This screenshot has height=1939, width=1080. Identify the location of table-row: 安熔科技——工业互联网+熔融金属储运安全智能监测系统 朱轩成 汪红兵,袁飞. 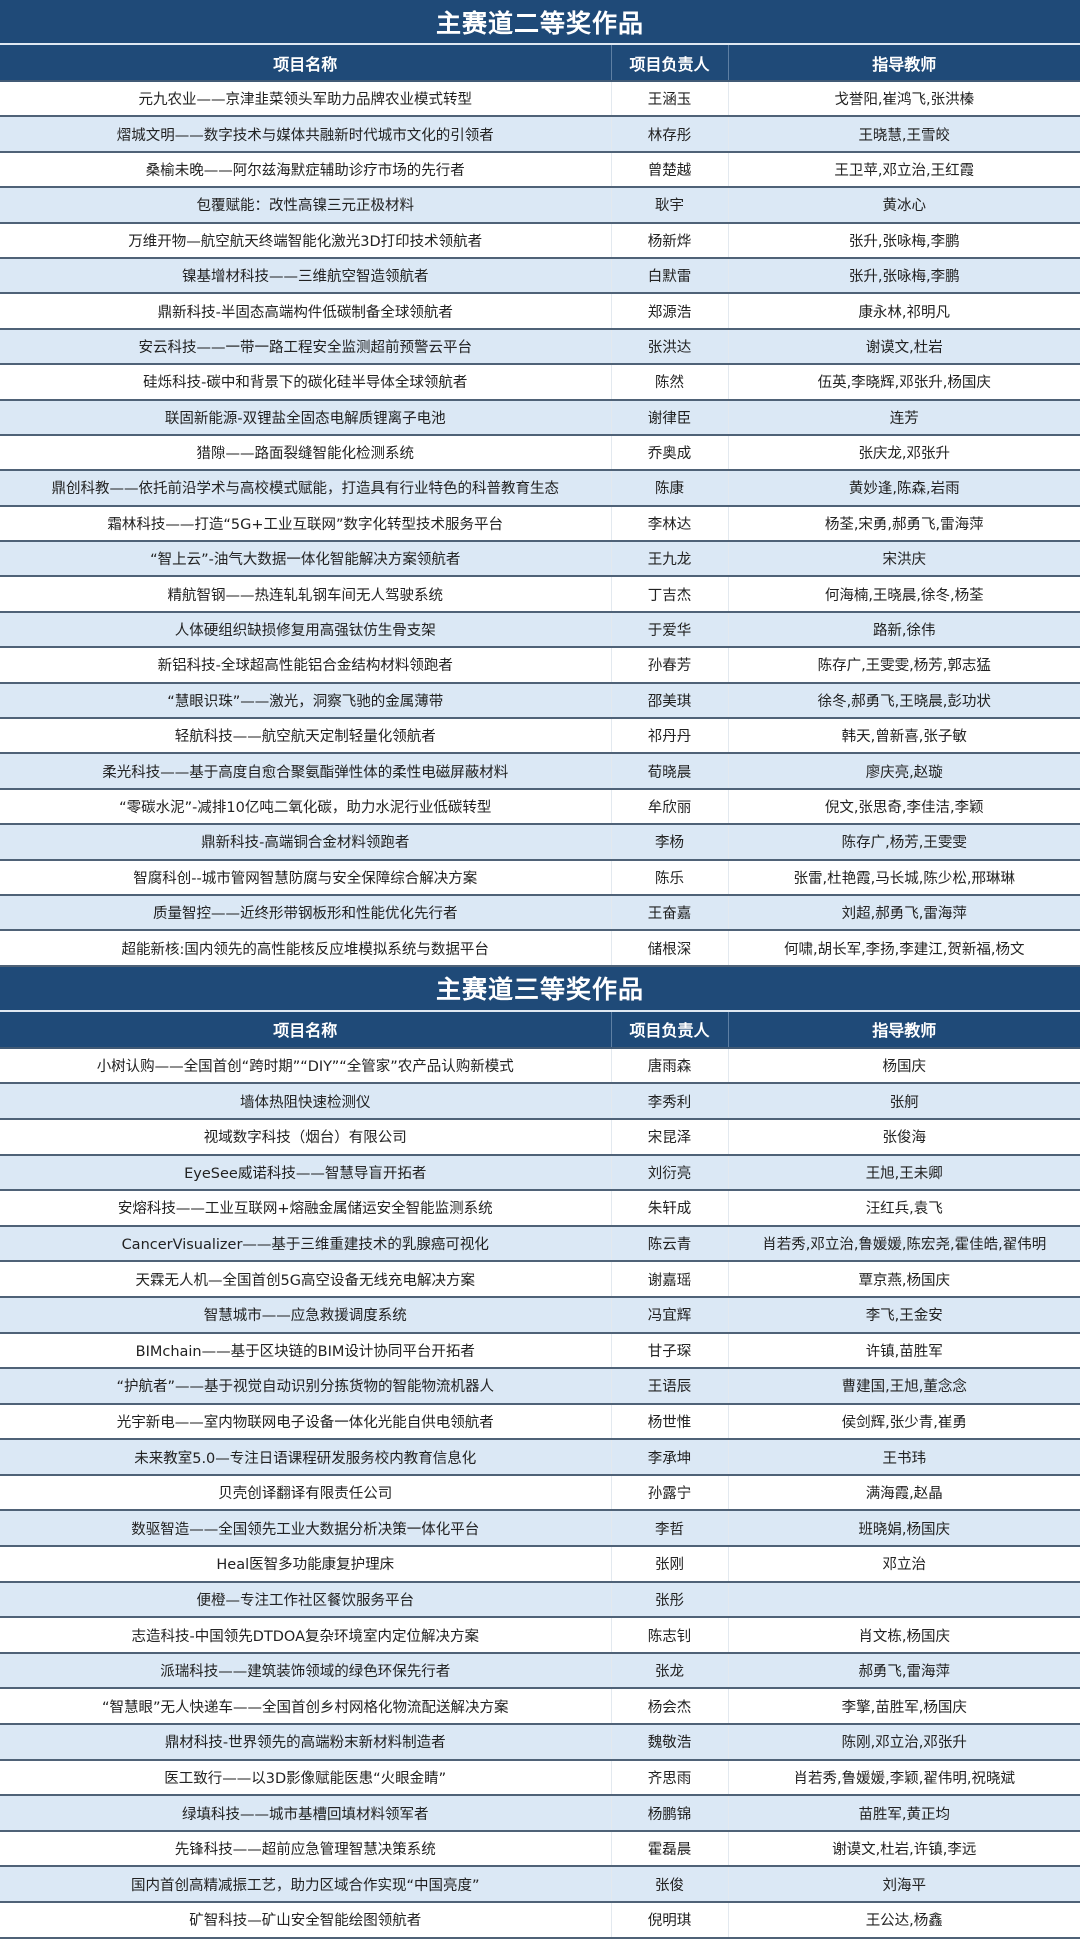
(540, 1208).